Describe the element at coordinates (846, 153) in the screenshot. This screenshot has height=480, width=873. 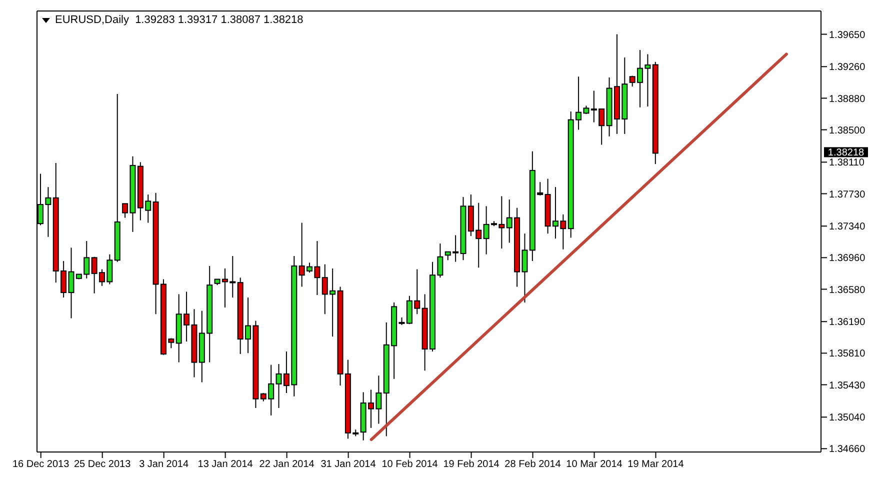
I see `text: 1.38218` at that location.